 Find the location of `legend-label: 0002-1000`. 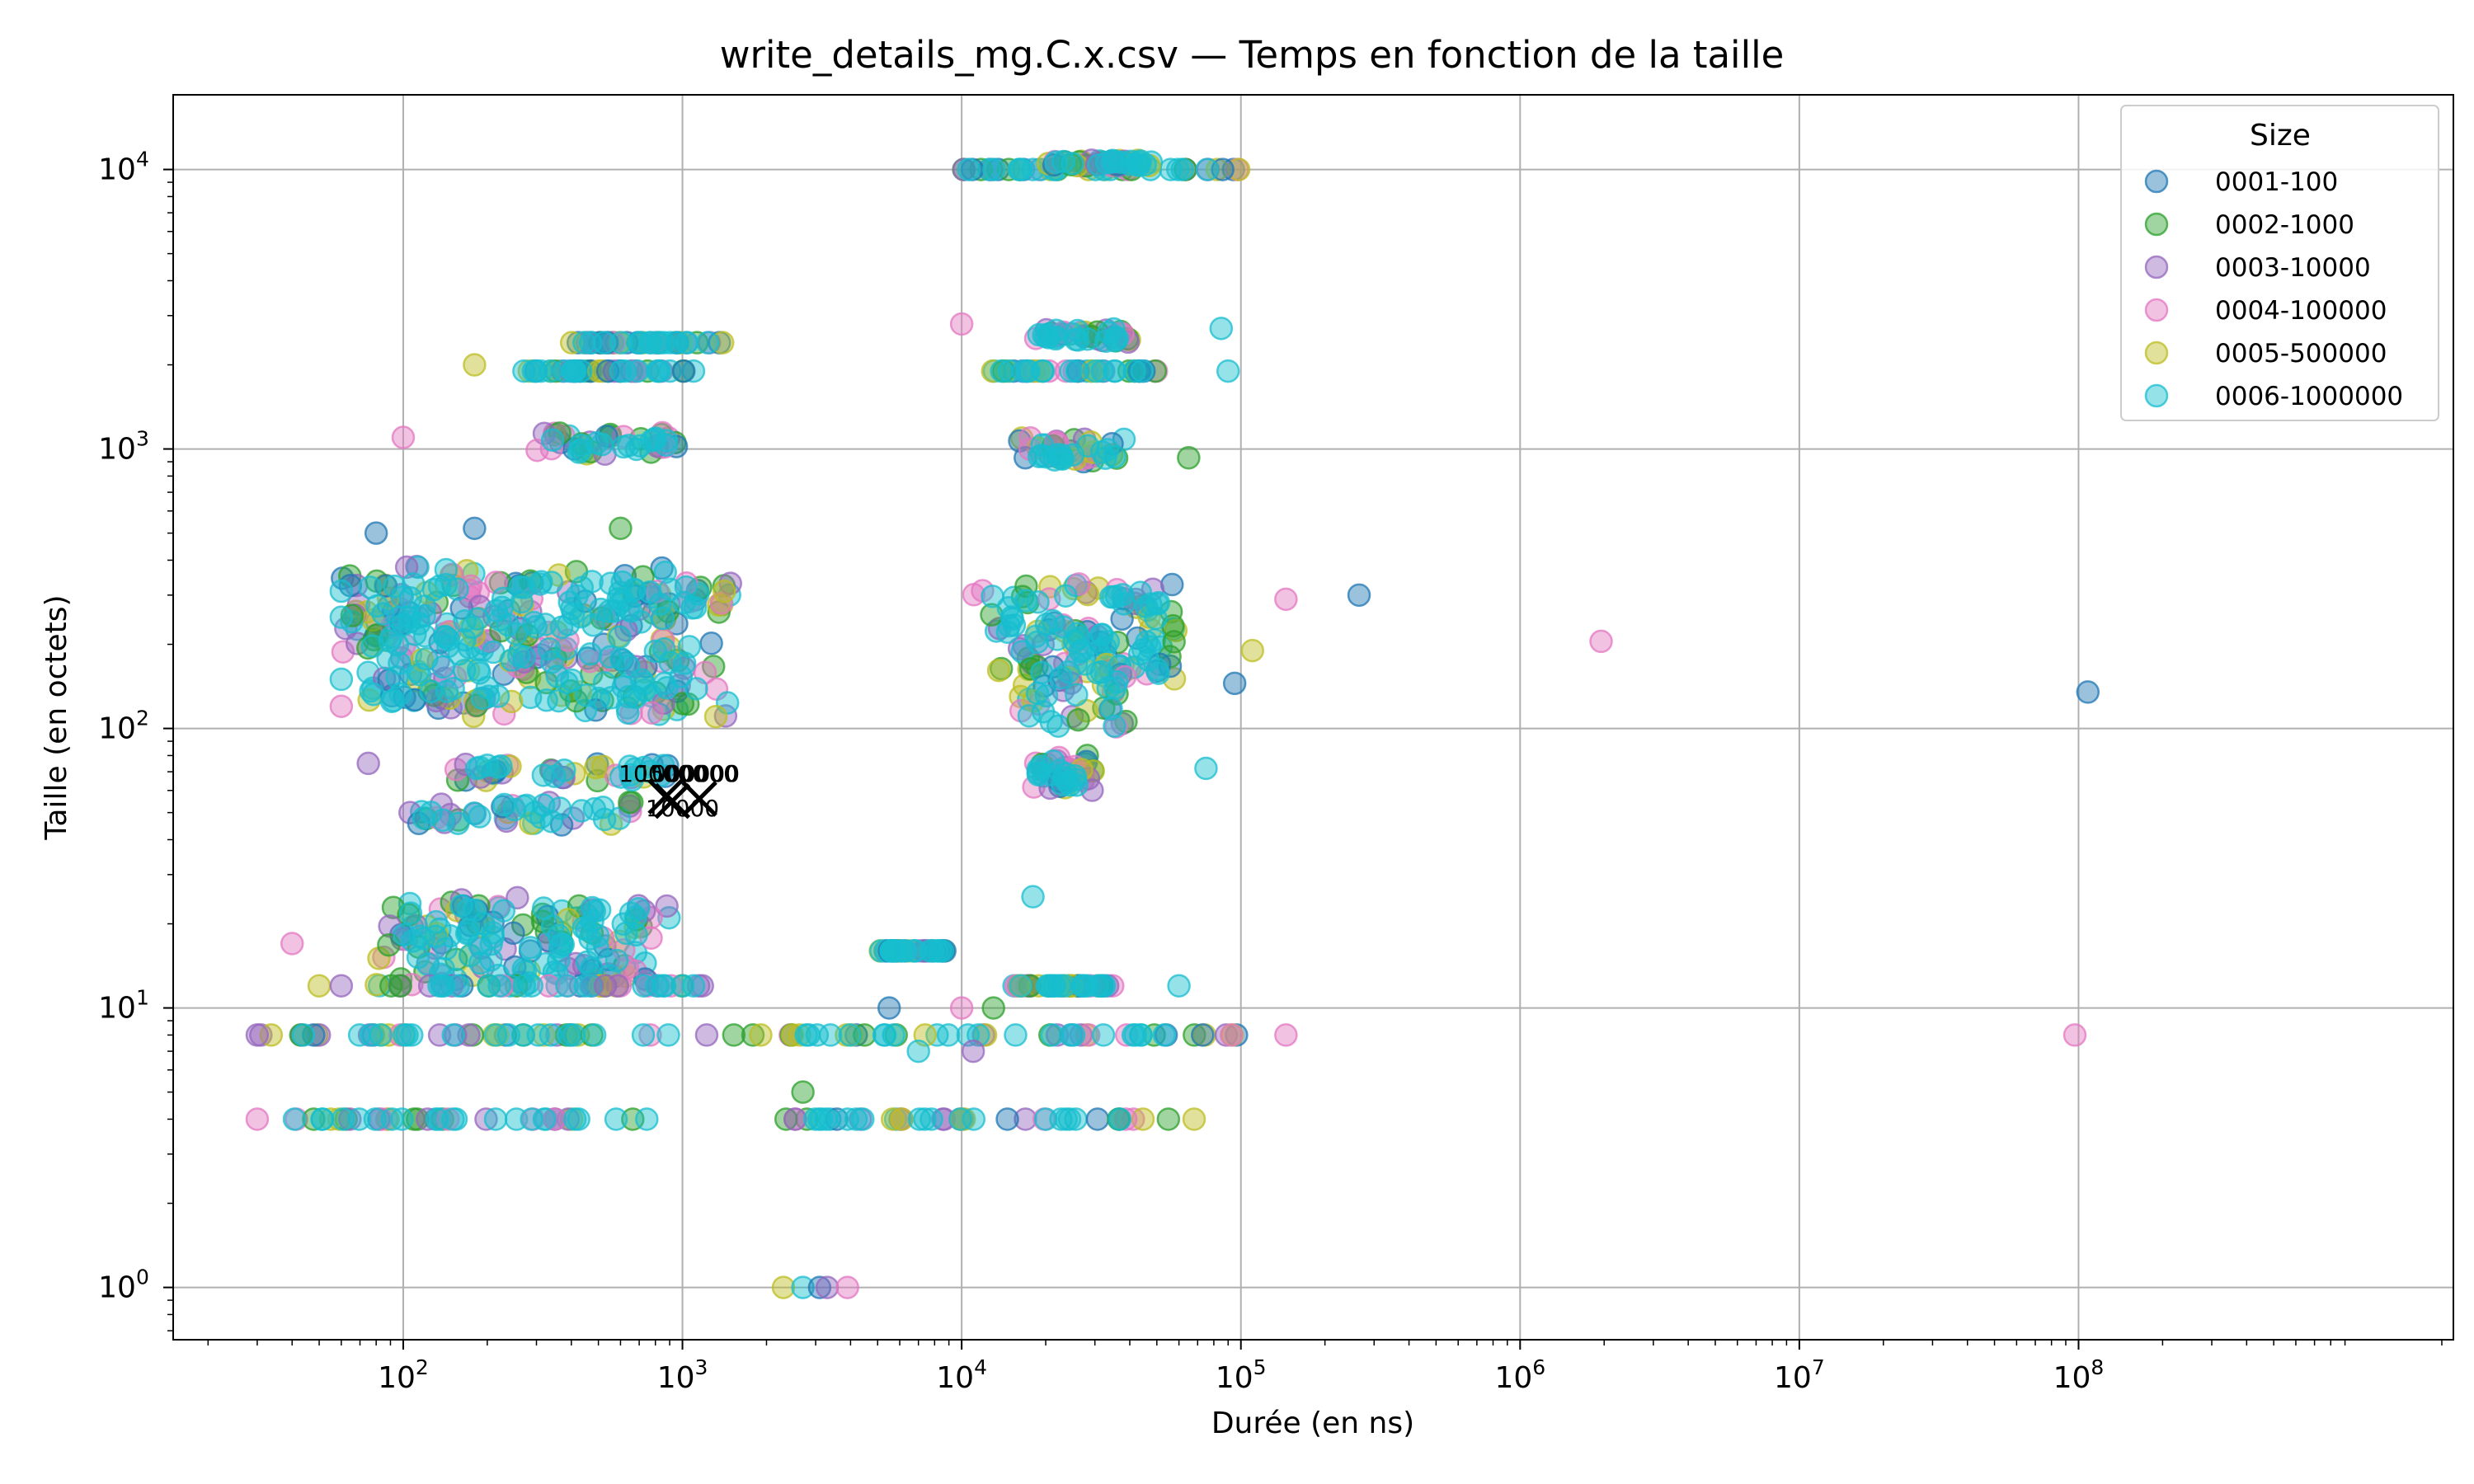

legend-label: 0002-1000 is located at coordinates (2284, 225).